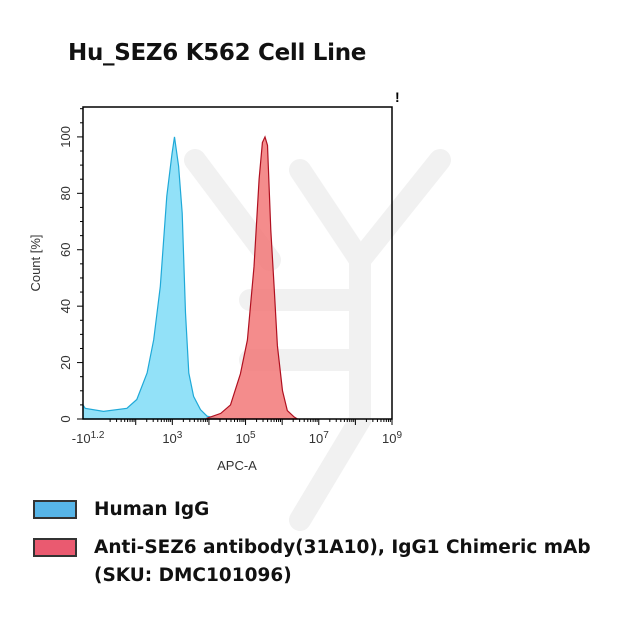  I want to click on corner-marker: !, so click(397, 97).